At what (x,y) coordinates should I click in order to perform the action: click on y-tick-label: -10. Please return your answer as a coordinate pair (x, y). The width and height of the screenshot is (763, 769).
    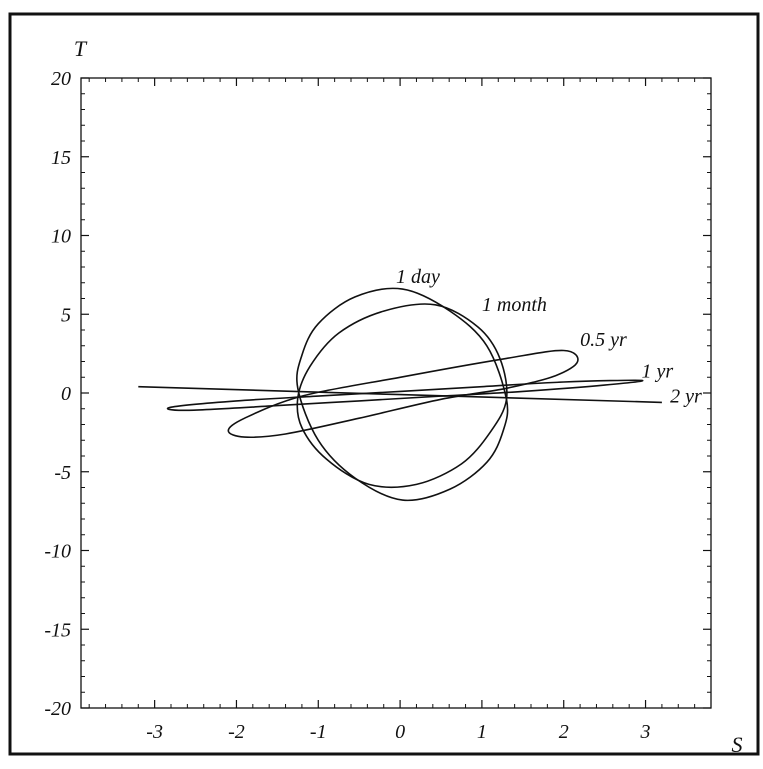
    Looking at the image, I should click on (57, 552).